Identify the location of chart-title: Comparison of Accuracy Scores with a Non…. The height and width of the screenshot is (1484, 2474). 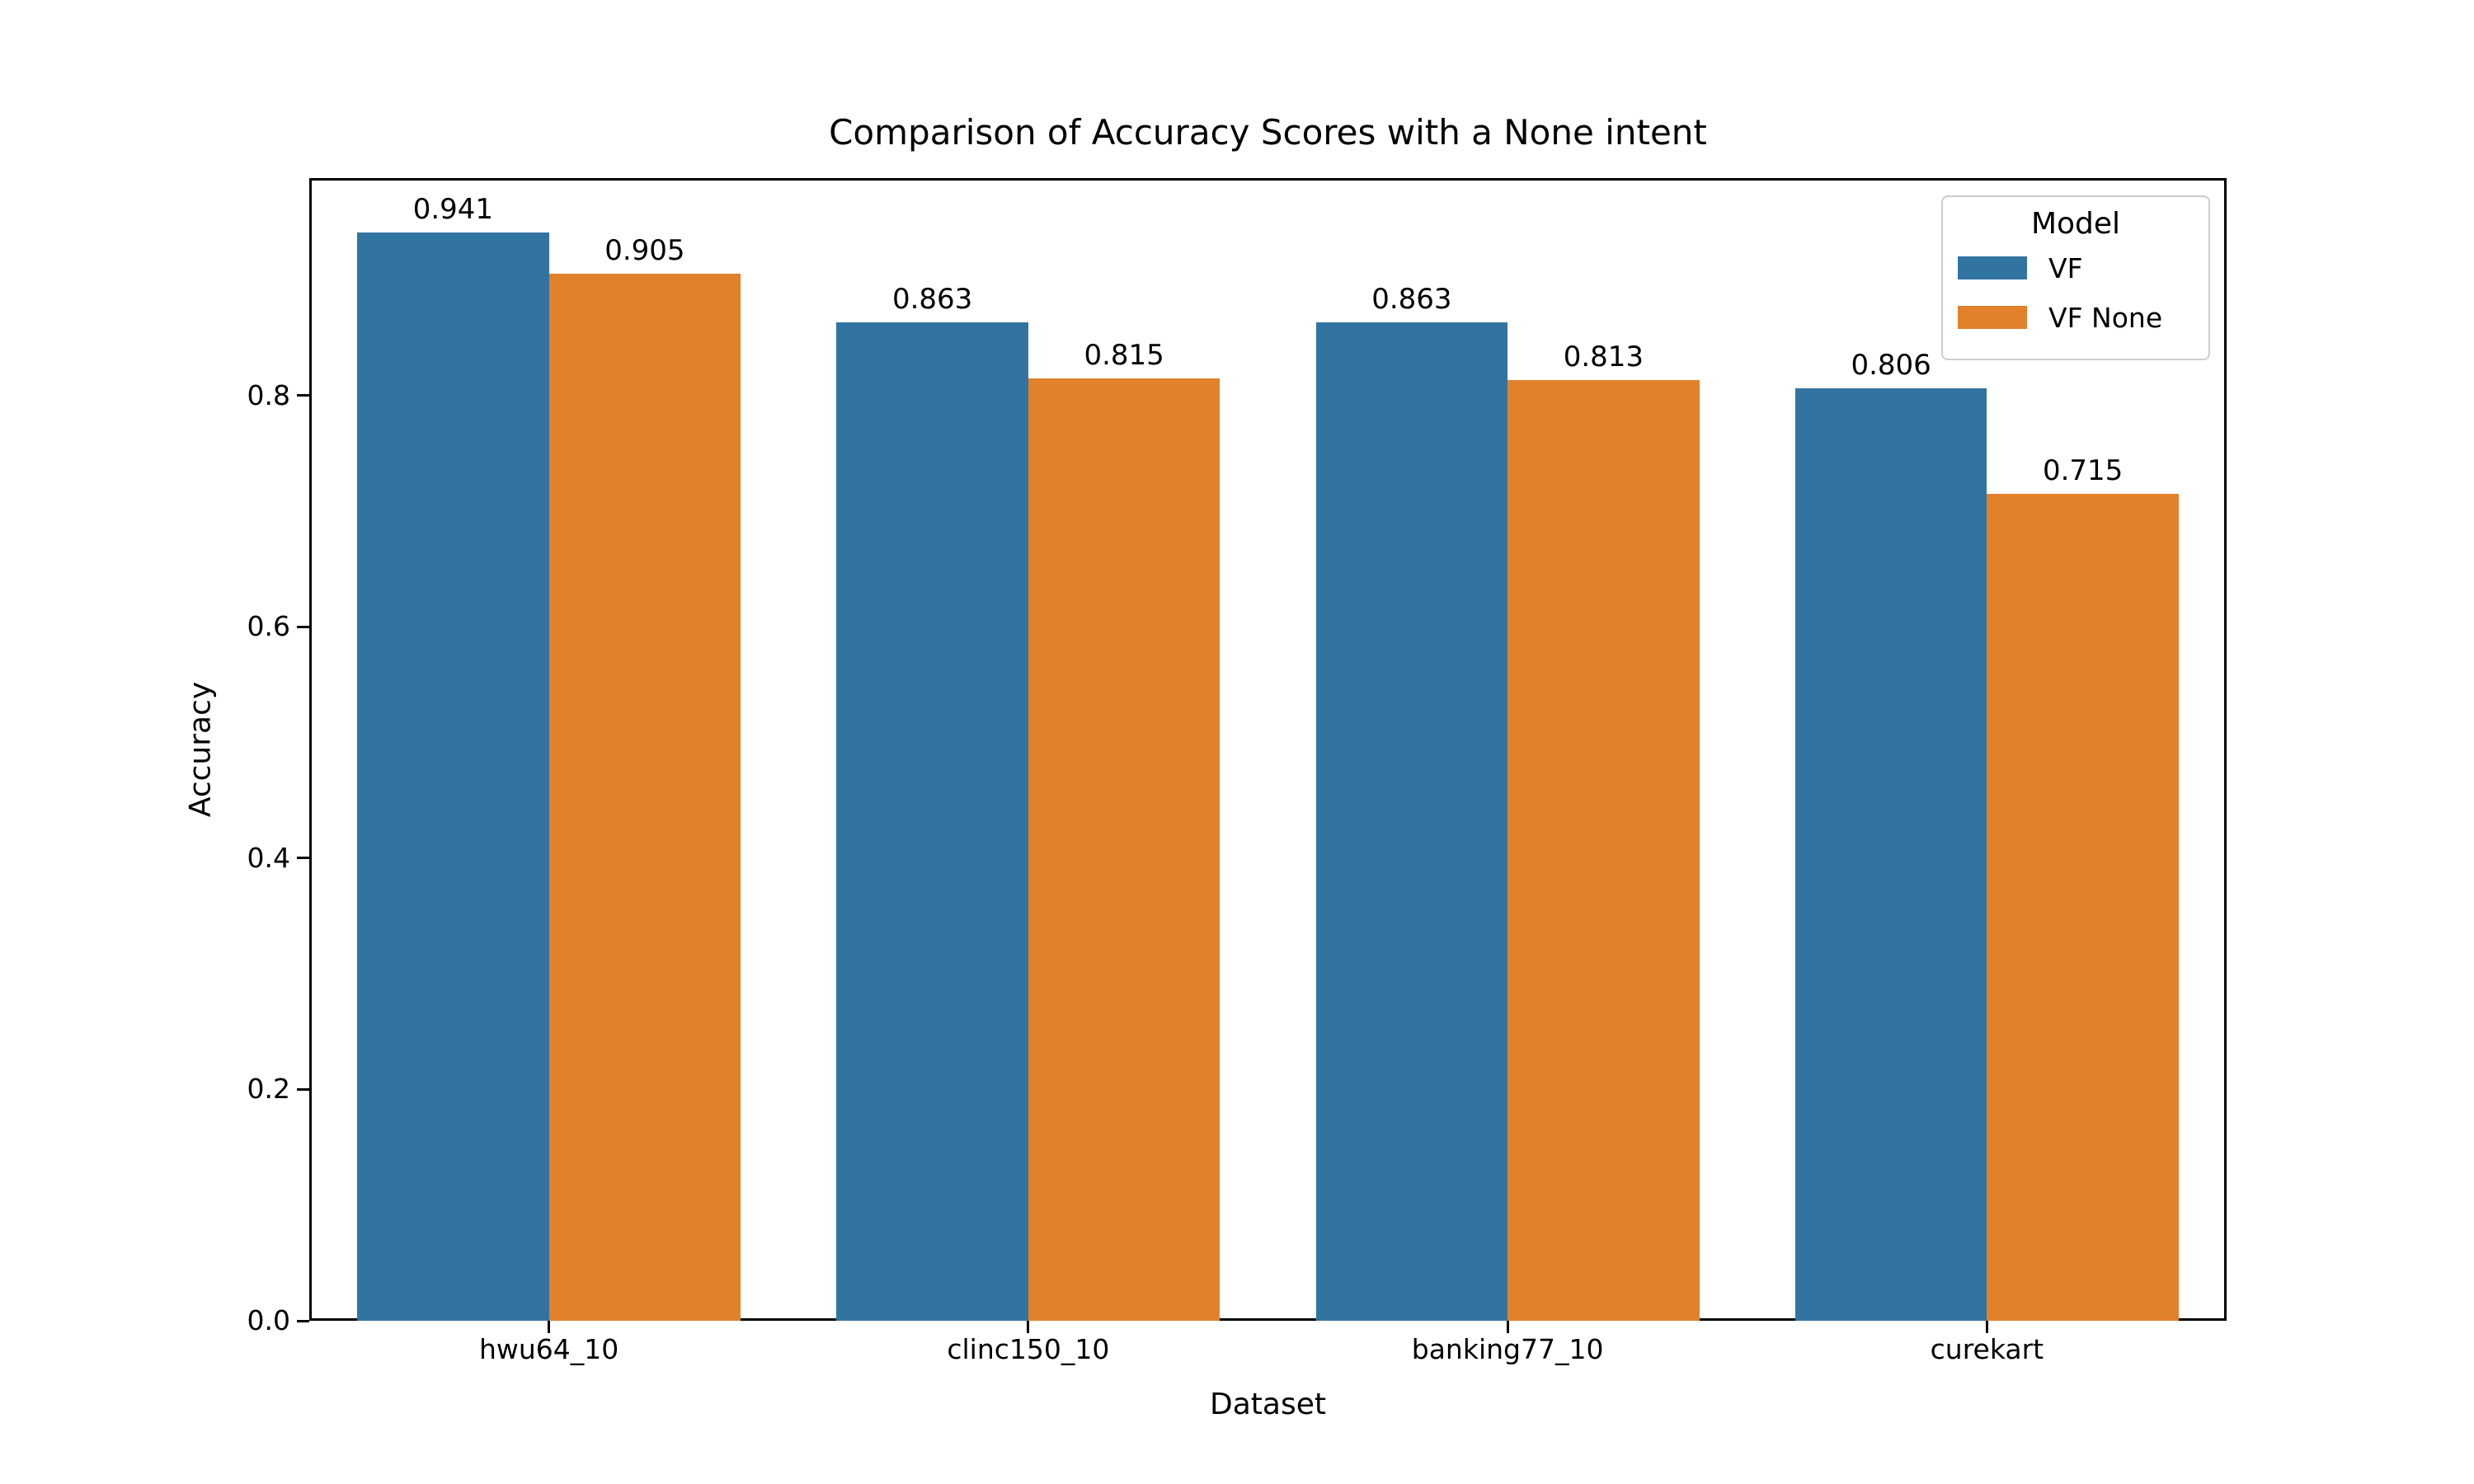
(1268, 132).